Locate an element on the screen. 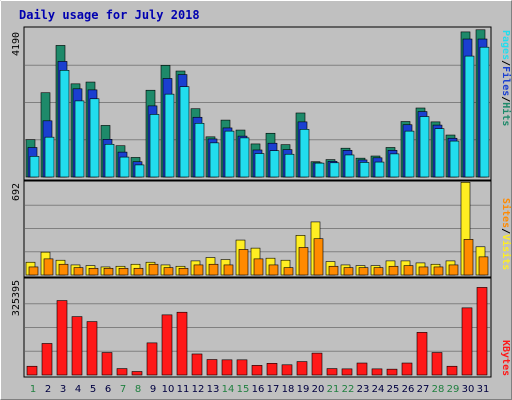  x-label-day-16: 16 is located at coordinates (258, 389).